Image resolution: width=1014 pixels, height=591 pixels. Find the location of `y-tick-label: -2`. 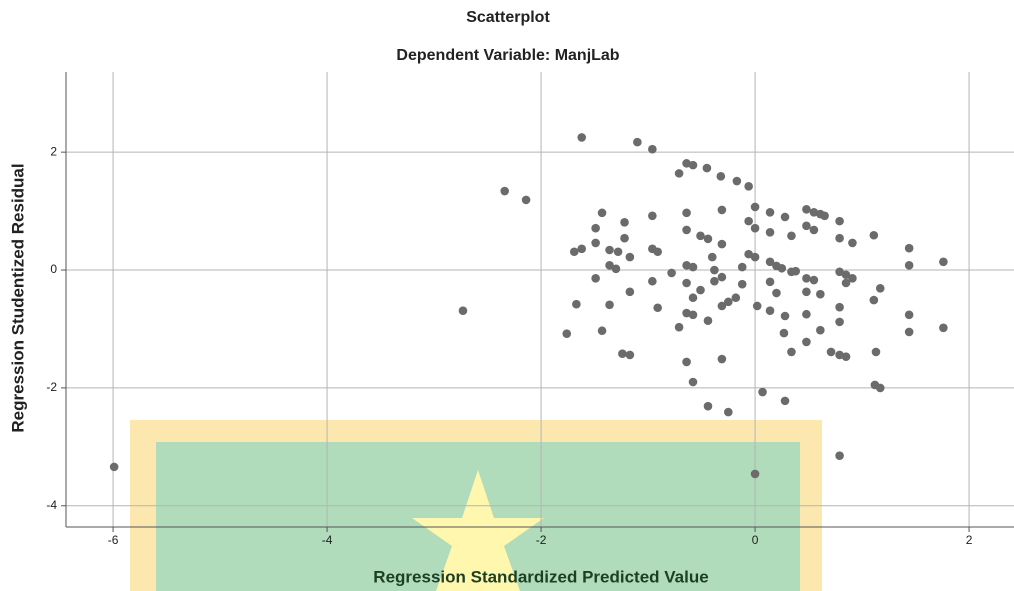

y-tick-label: -2 is located at coordinates (51, 387).